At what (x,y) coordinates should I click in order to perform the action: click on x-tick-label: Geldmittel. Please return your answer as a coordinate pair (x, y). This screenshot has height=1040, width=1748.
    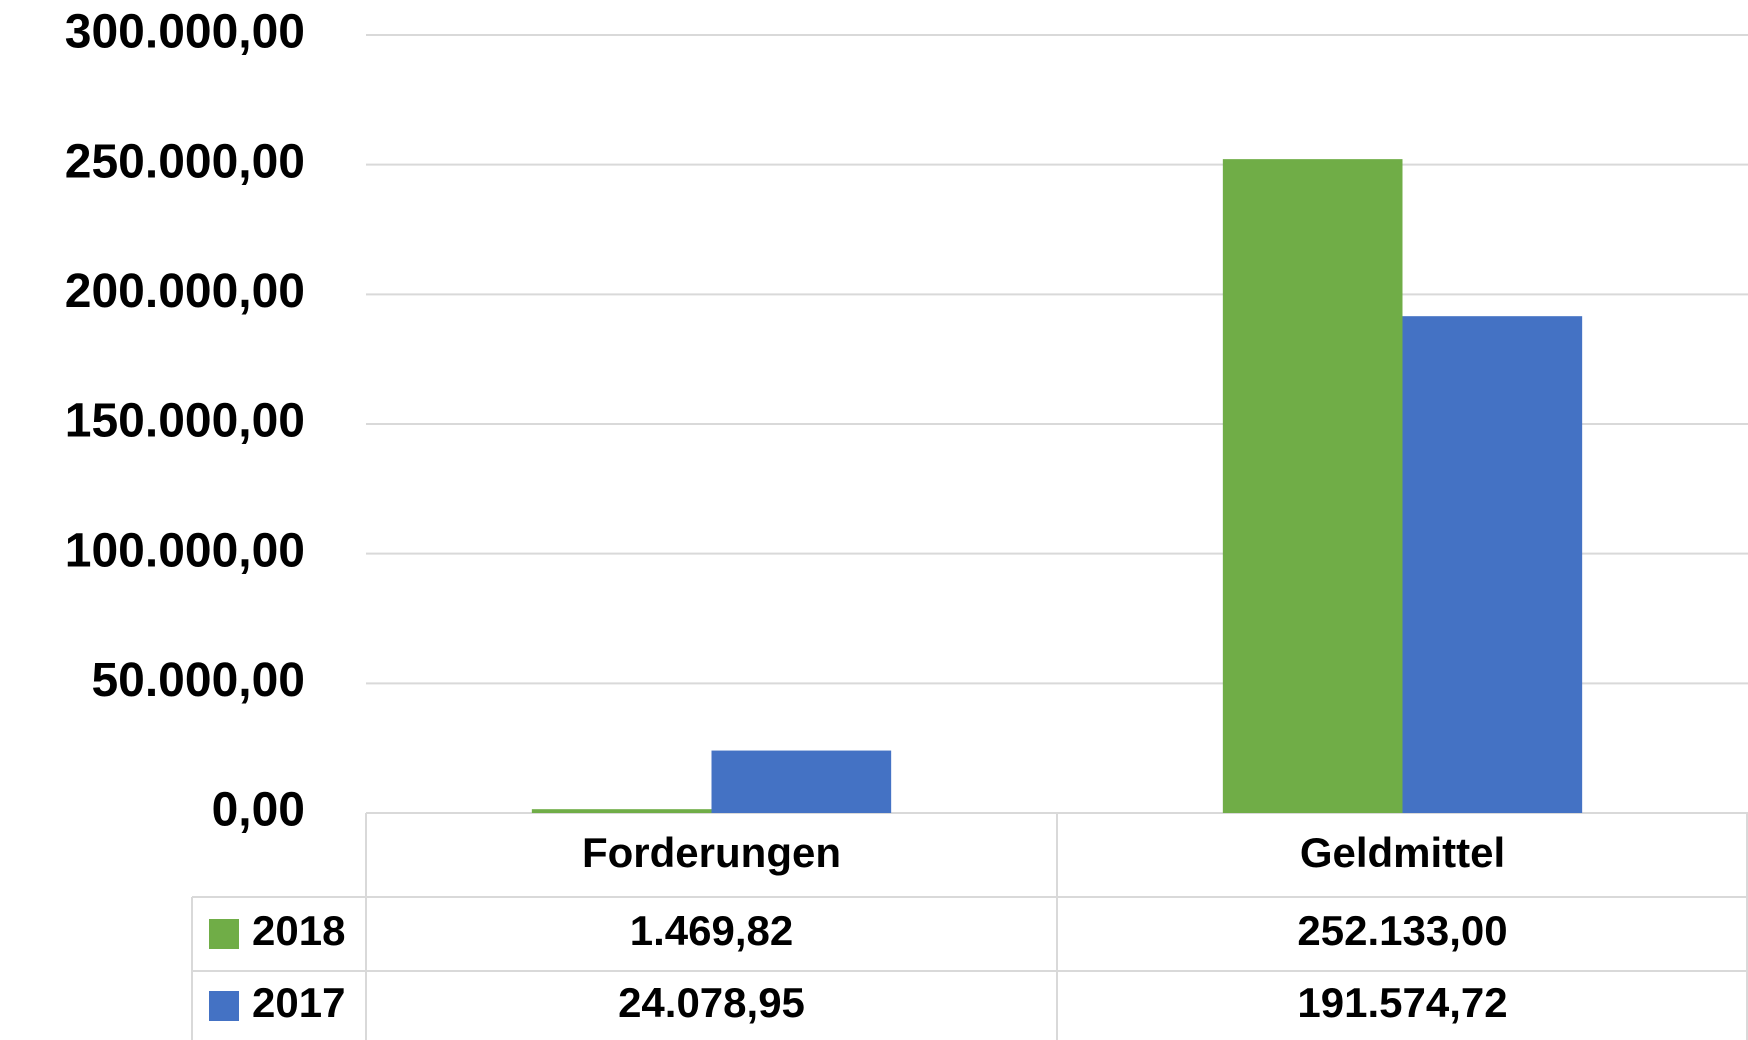
    Looking at the image, I should click on (1402, 852).